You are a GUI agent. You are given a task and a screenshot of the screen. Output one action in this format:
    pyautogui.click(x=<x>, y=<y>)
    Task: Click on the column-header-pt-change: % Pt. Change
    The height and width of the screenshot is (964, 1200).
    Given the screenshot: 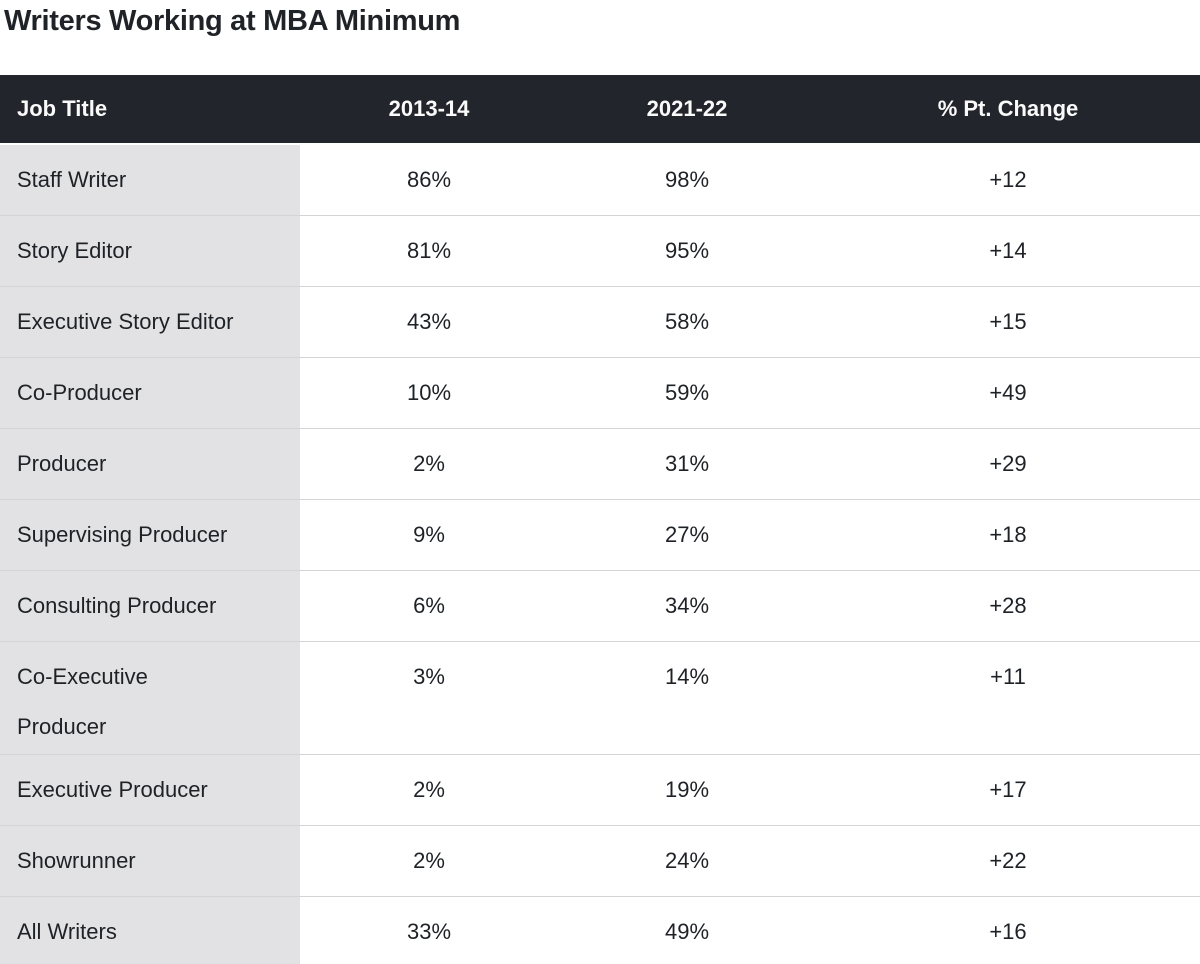 What is the action you would take?
    pyautogui.click(x=1008, y=110)
    